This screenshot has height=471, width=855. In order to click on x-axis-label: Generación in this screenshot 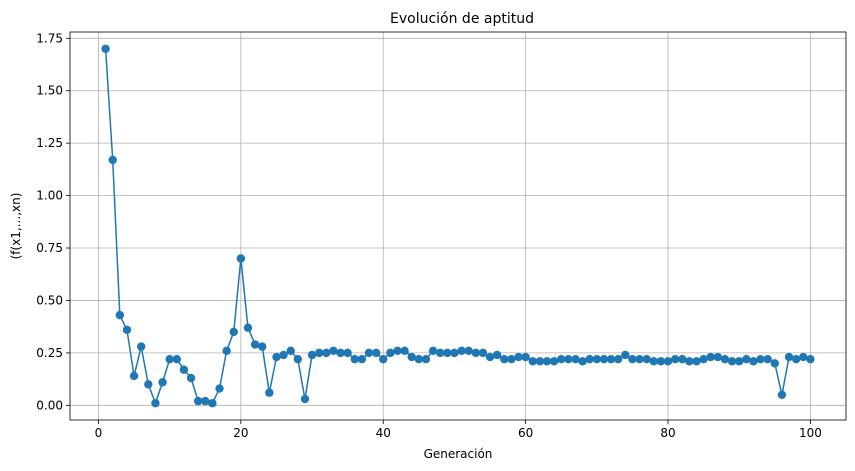, I will do `click(458, 454)`.